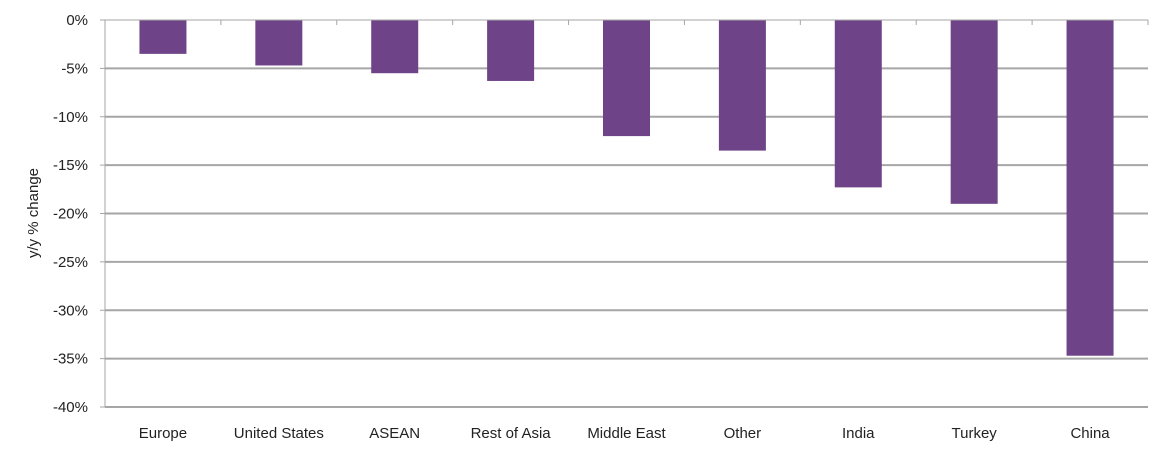 This screenshot has width=1157, height=459. I want to click on x-tick-label: Rest of Asia, so click(511, 433).